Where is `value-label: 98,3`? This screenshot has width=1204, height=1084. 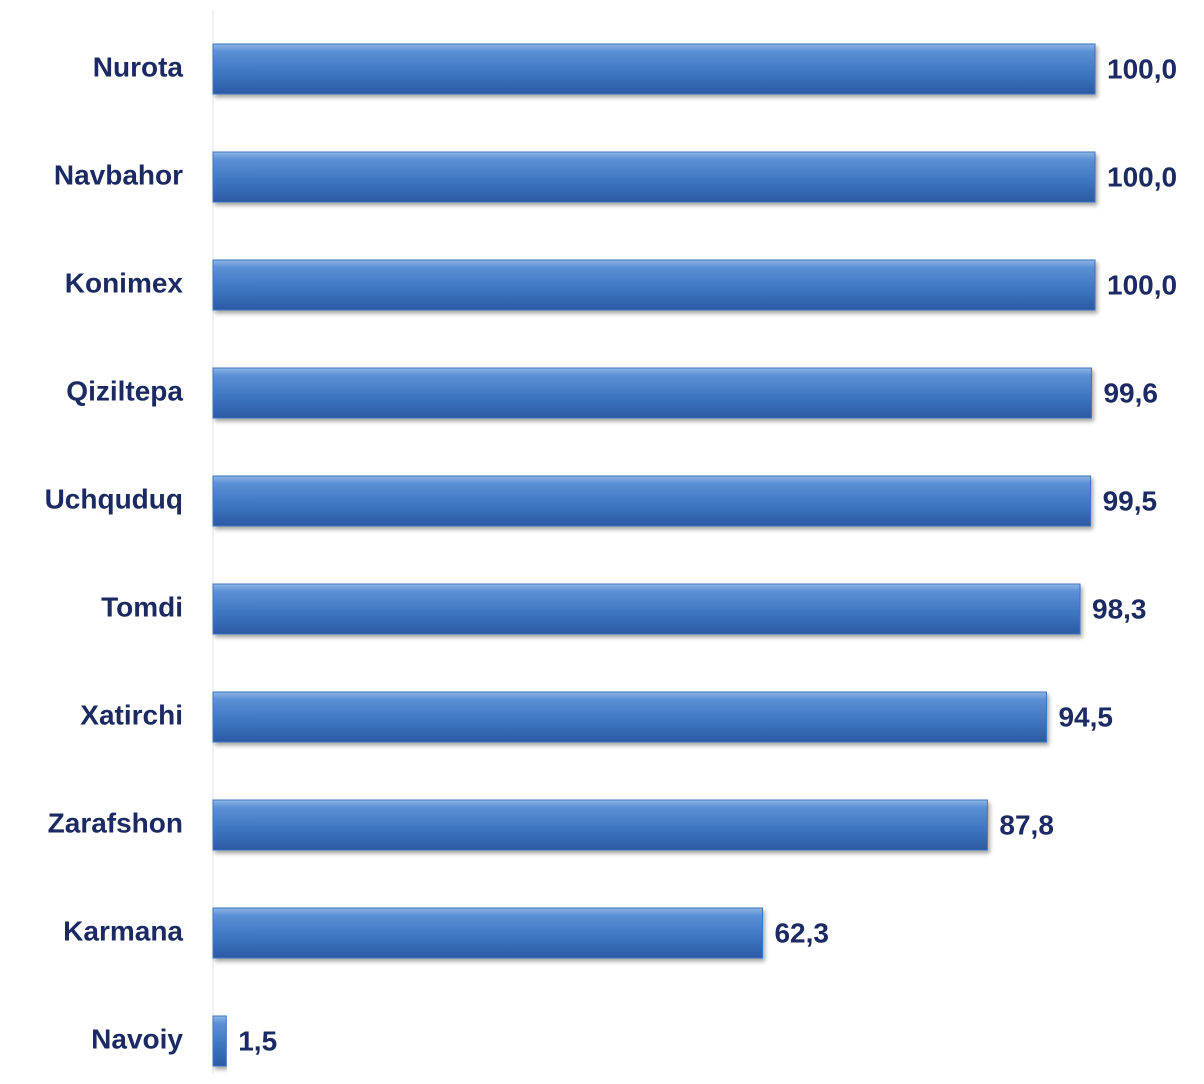 value-label: 98,3 is located at coordinates (1119, 608).